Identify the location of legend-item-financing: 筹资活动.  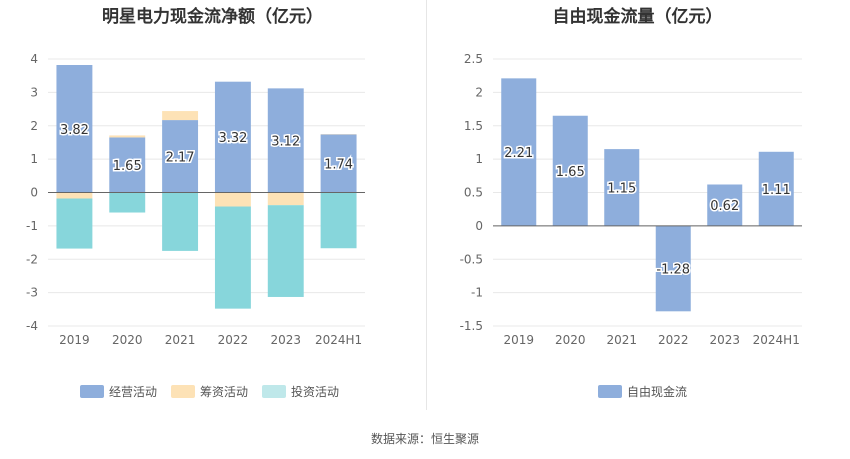
(209, 391).